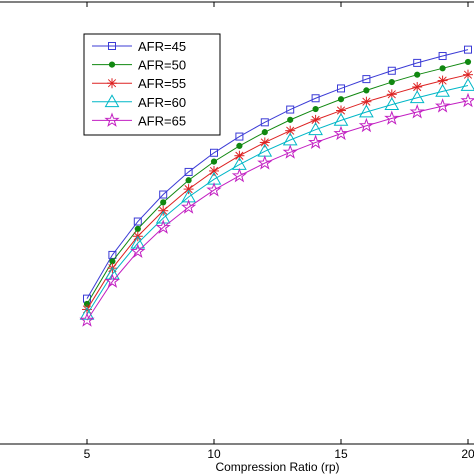 Image resolution: width=474 pixels, height=474 pixels. What do you see at coordinates (277, 467) in the screenshot?
I see `x-axis-label: Compression Ratio (rp)` at bounding box center [277, 467].